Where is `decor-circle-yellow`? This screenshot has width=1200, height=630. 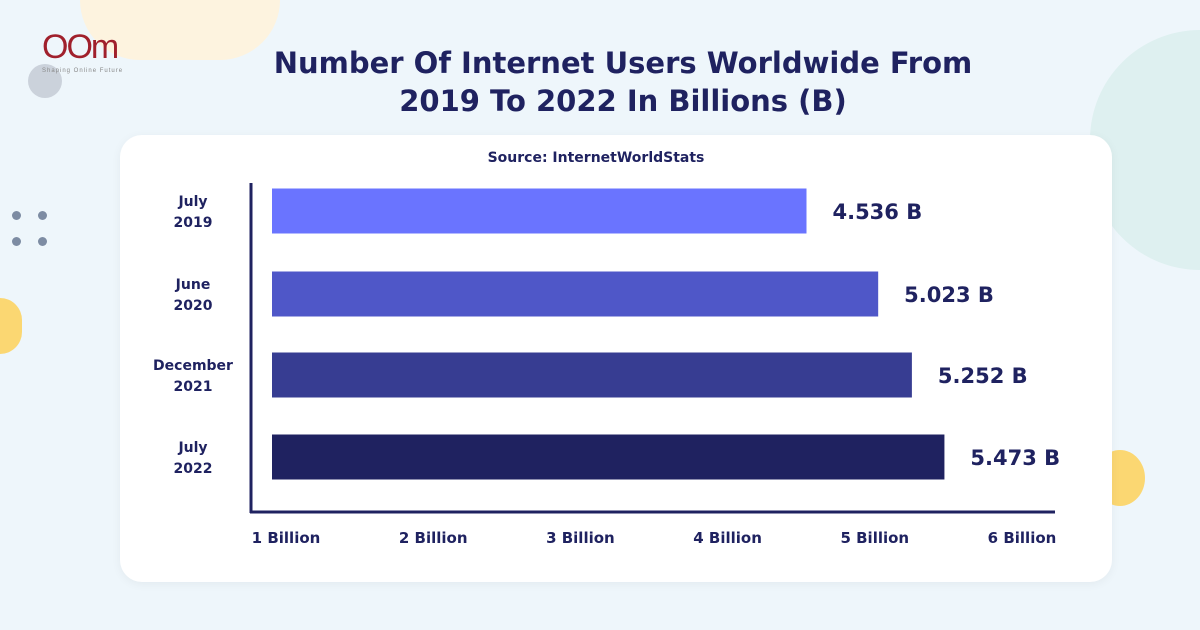
decor-circle-yellow is located at coordinates (11, 326).